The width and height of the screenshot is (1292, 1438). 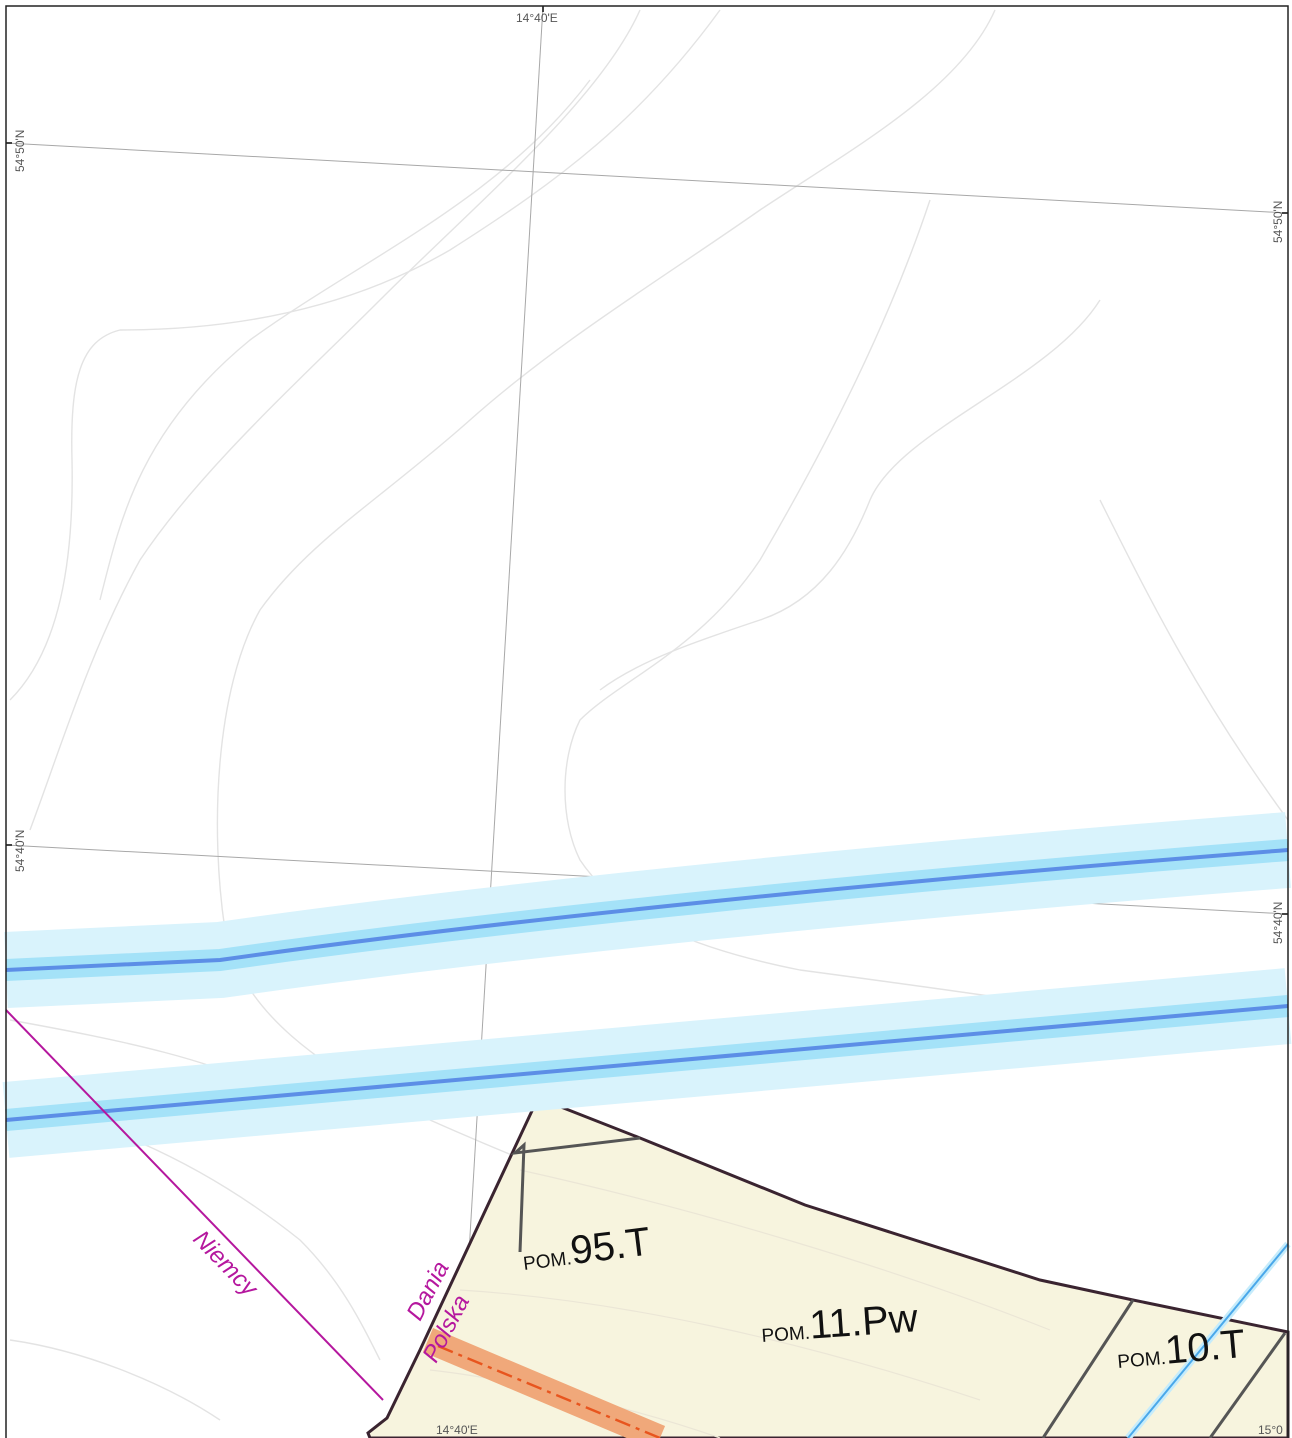 What do you see at coordinates (1278, 222) in the screenshot?
I see `coord-lat-right-upper: 54°50'N` at bounding box center [1278, 222].